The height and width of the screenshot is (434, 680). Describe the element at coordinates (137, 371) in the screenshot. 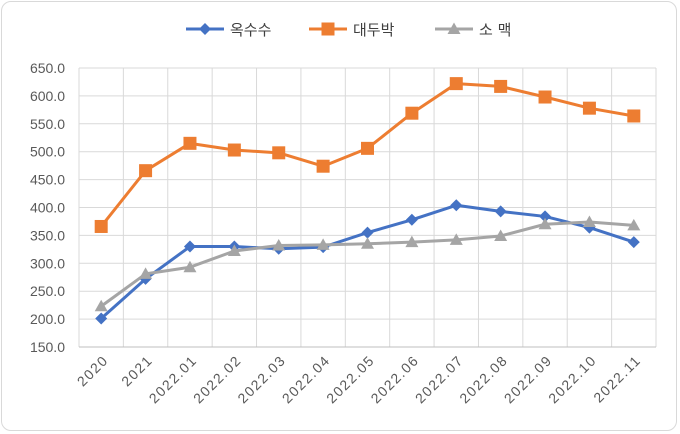

I see `x-tick-label: 2021` at that location.